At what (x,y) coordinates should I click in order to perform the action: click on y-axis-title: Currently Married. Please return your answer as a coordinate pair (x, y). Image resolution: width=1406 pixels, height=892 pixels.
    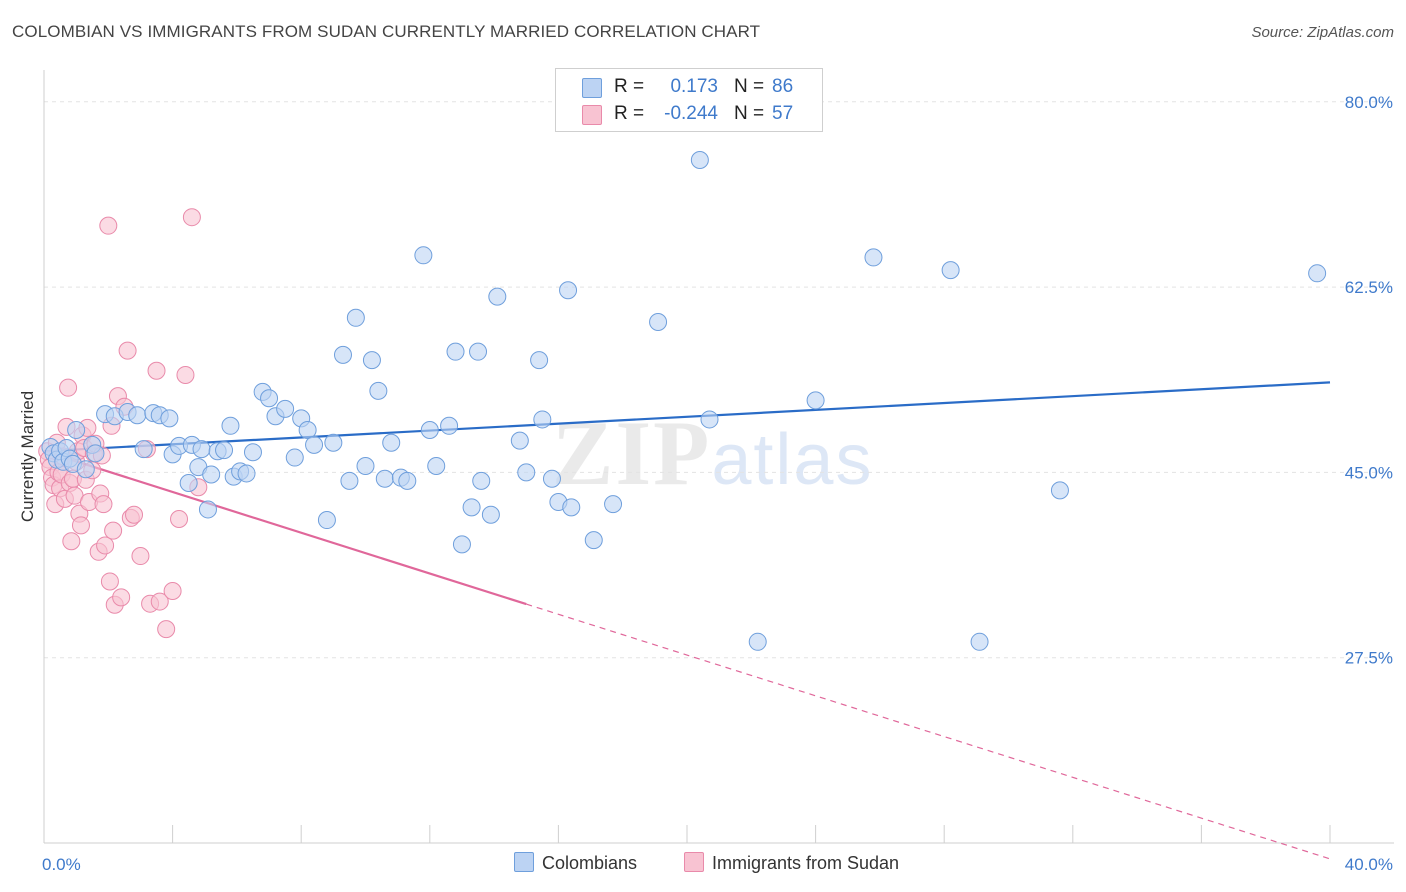
    Looking at the image, I should click on (27, 456).